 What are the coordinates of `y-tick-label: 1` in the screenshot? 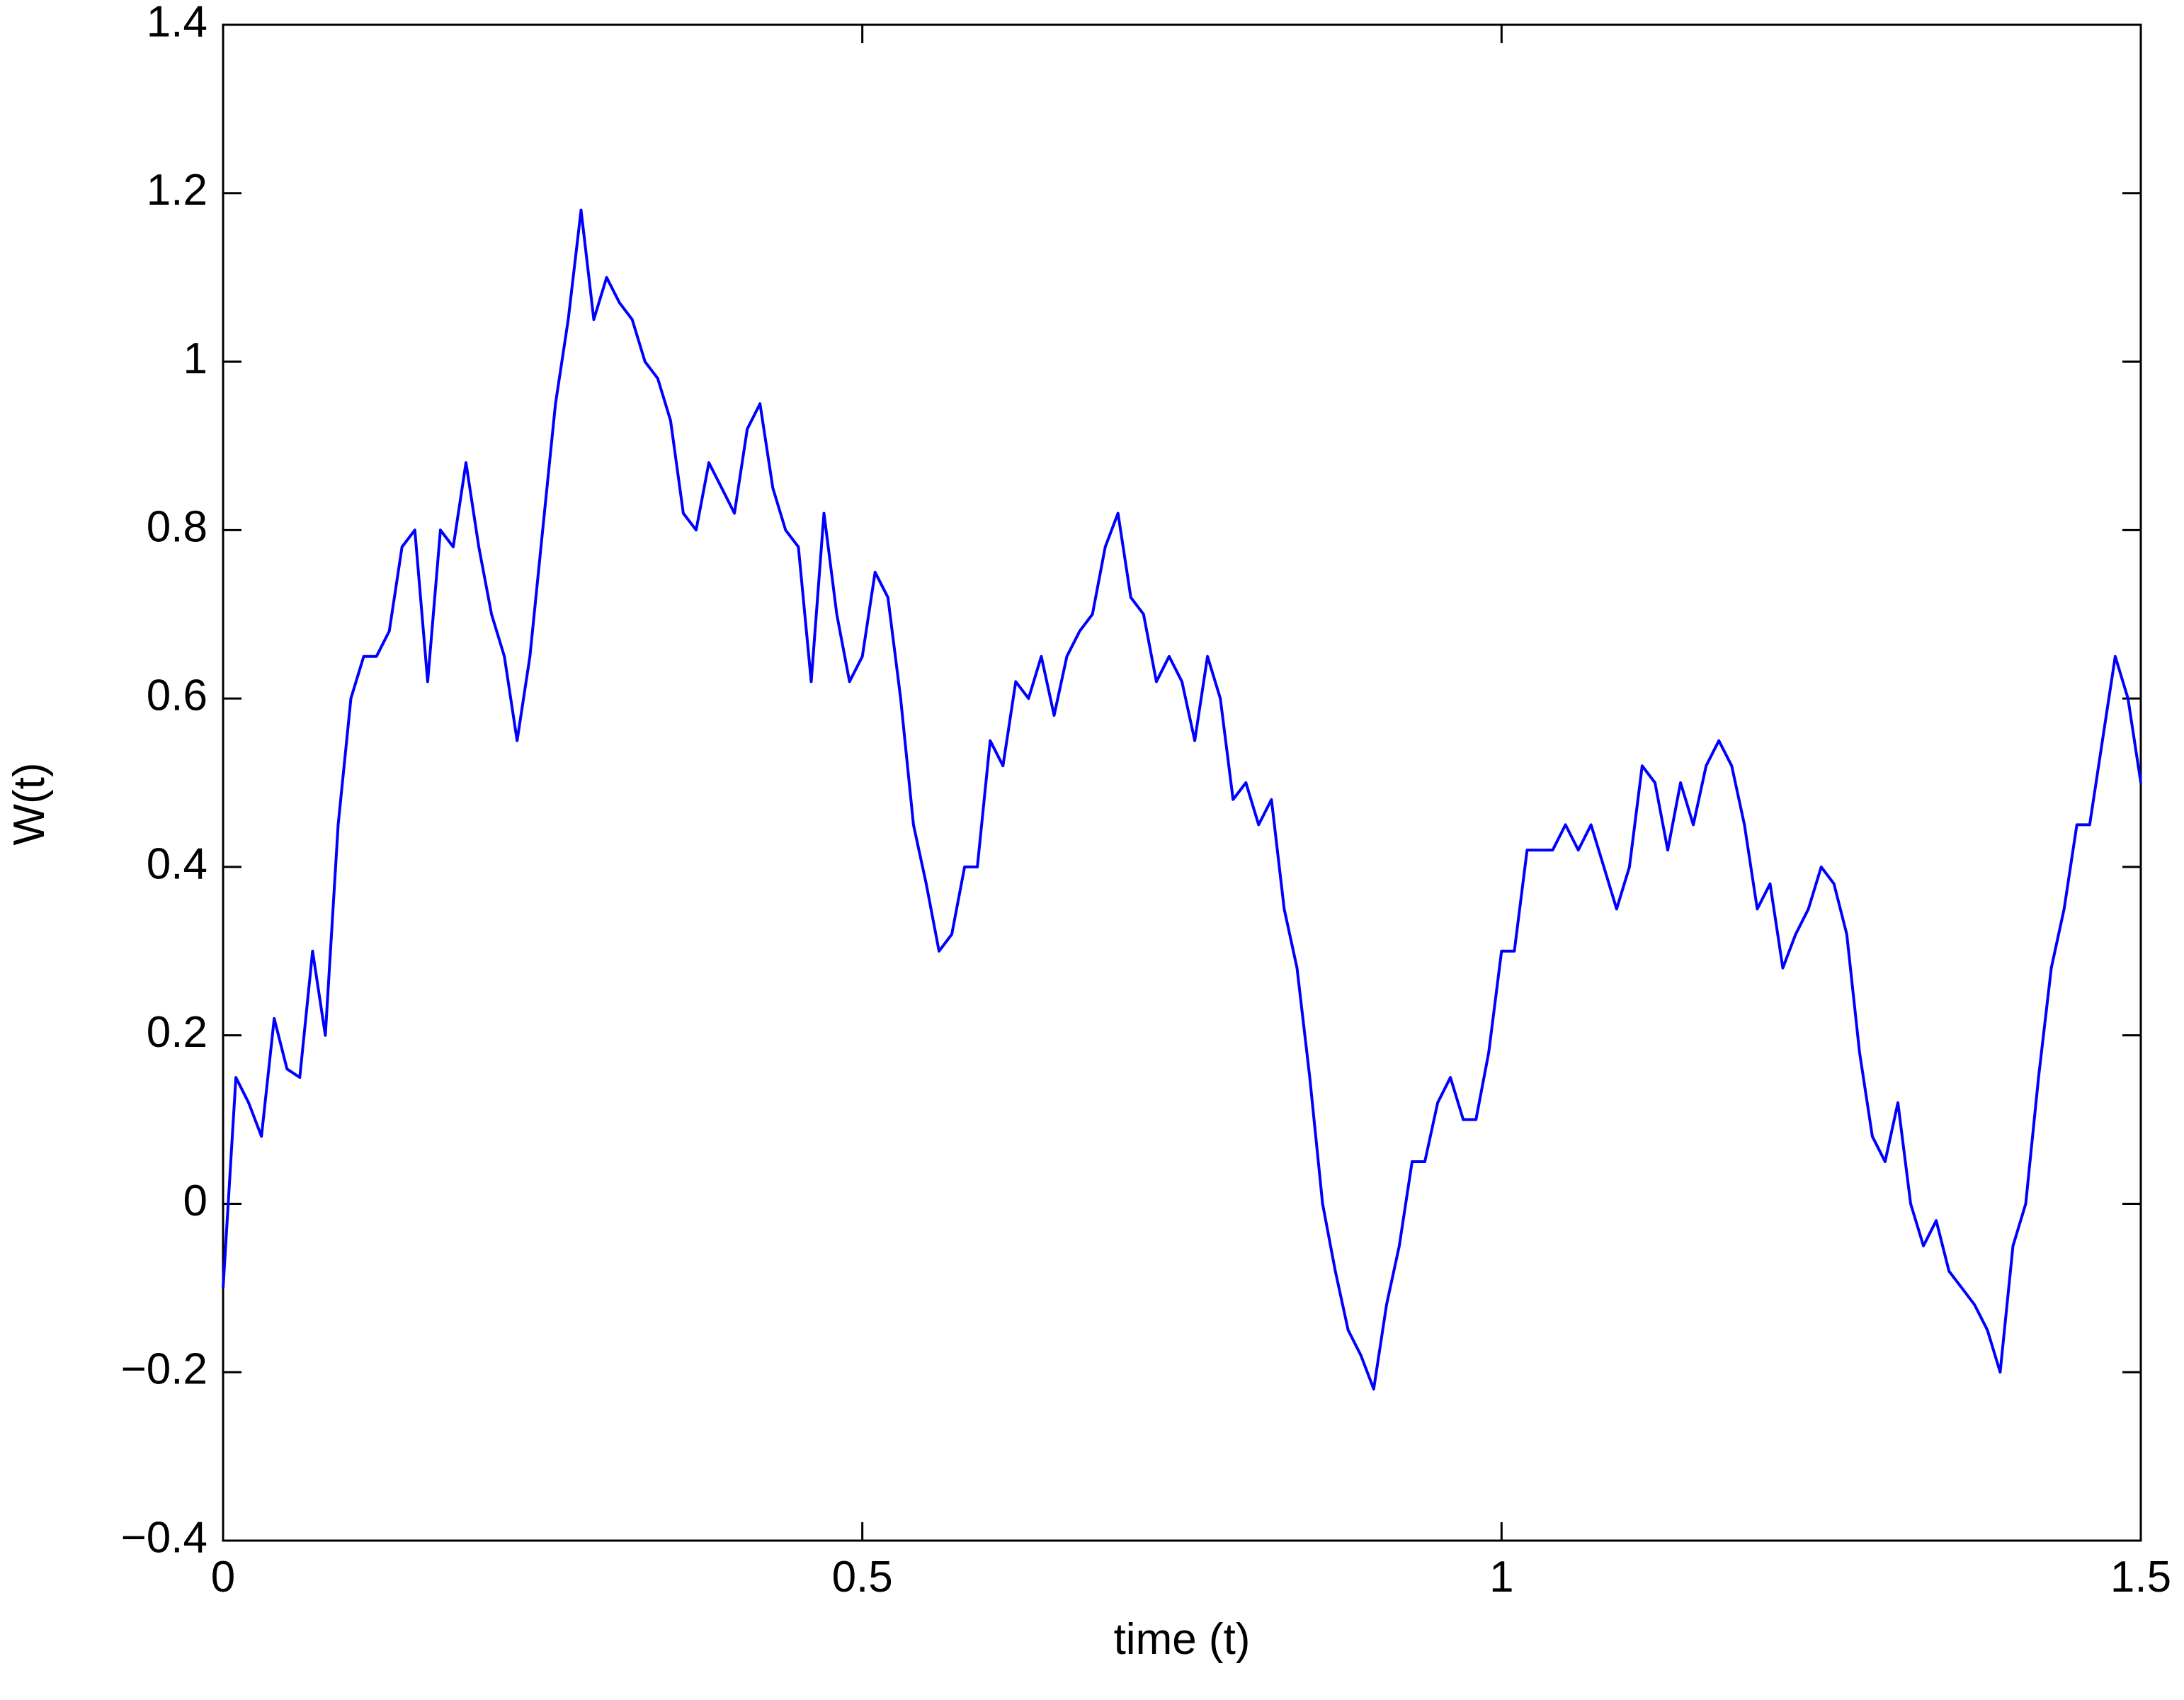 It's located at (195, 358).